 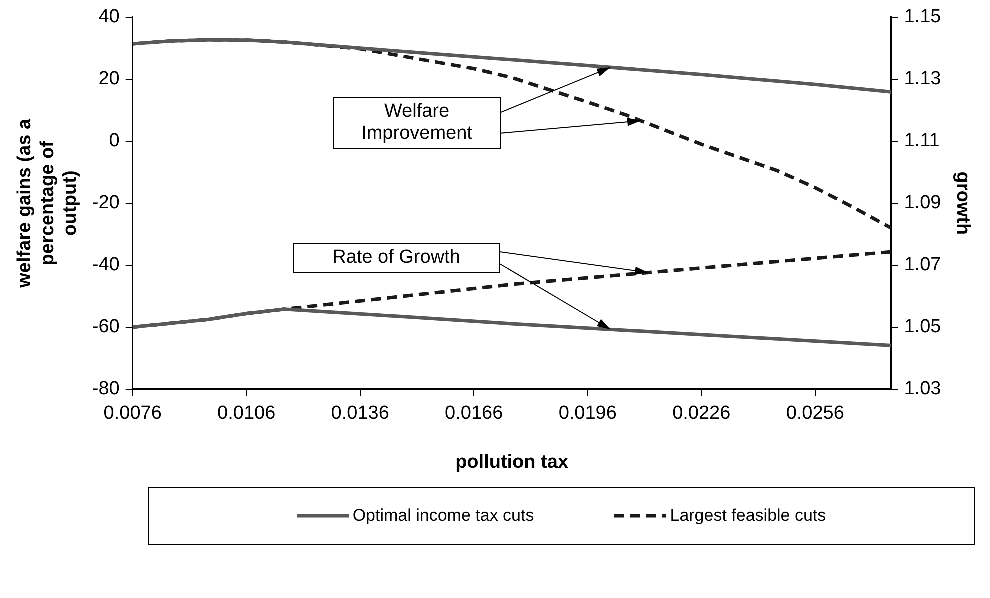 What do you see at coordinates (109, 79) in the screenshot?
I see `y-tick-label: 20` at bounding box center [109, 79].